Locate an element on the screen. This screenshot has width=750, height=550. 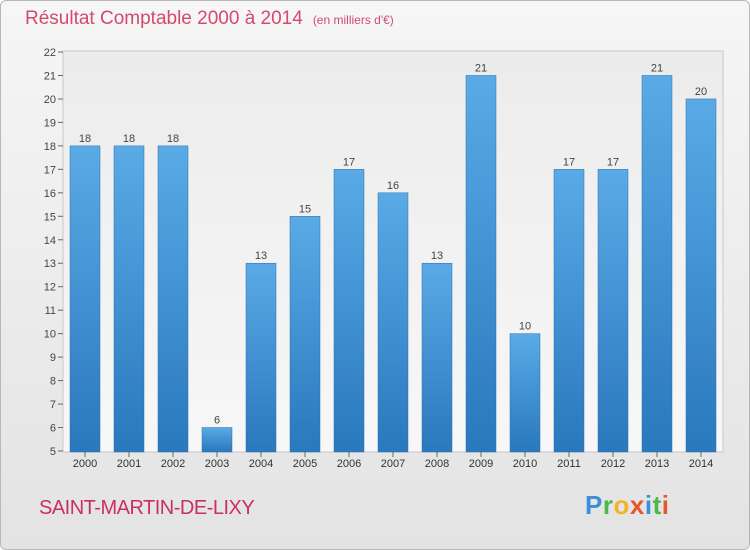
y-tick-label: 17 is located at coordinates (50, 170).